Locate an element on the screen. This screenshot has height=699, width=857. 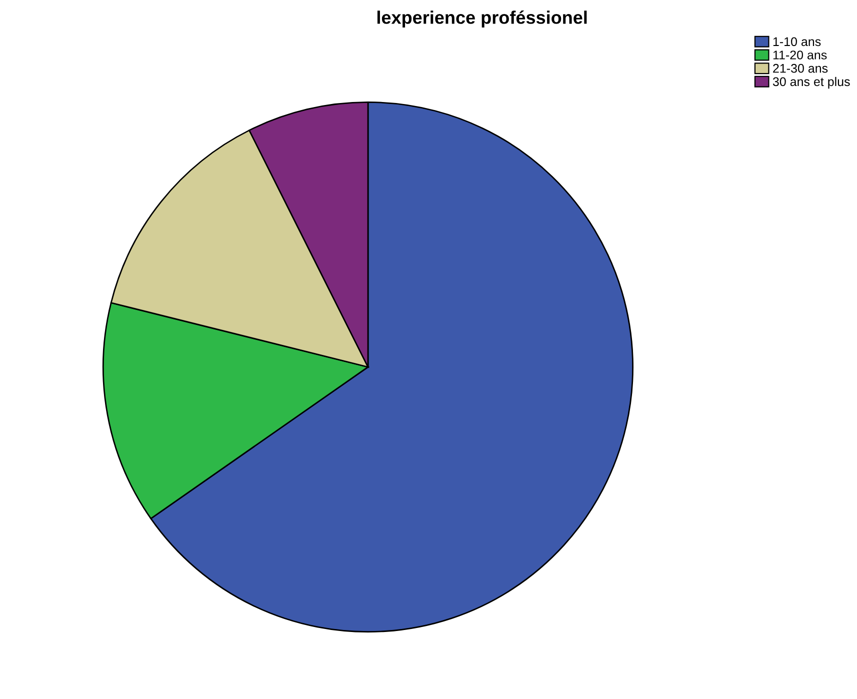
legend-label: 21-30 ans is located at coordinates (800, 68).